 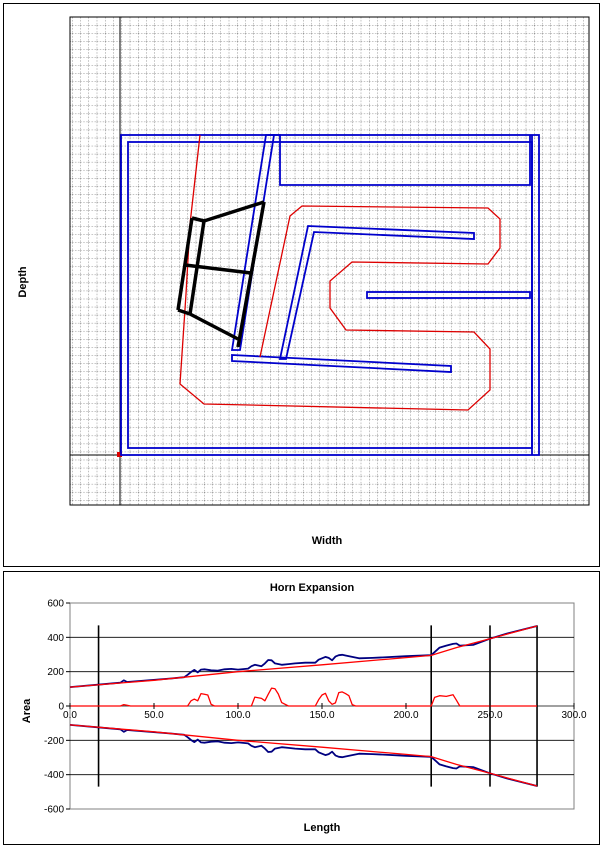 What do you see at coordinates (405, 715) in the screenshot?
I see `x-tick-label: 200.0` at bounding box center [405, 715].